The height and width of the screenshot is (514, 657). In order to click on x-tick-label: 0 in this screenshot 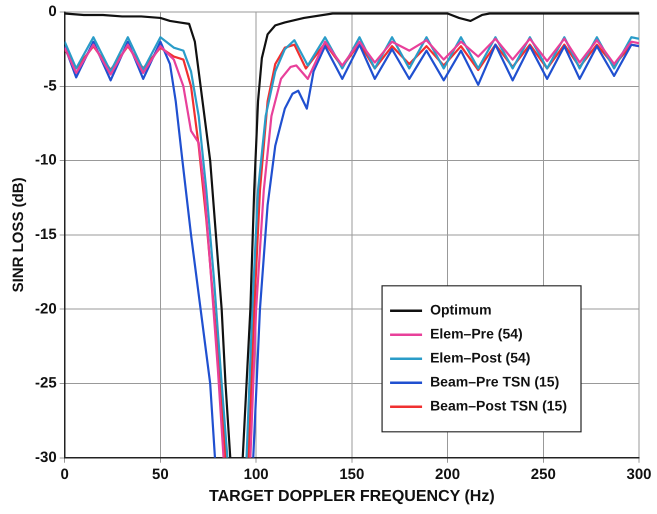, I will do `click(64, 474)`.